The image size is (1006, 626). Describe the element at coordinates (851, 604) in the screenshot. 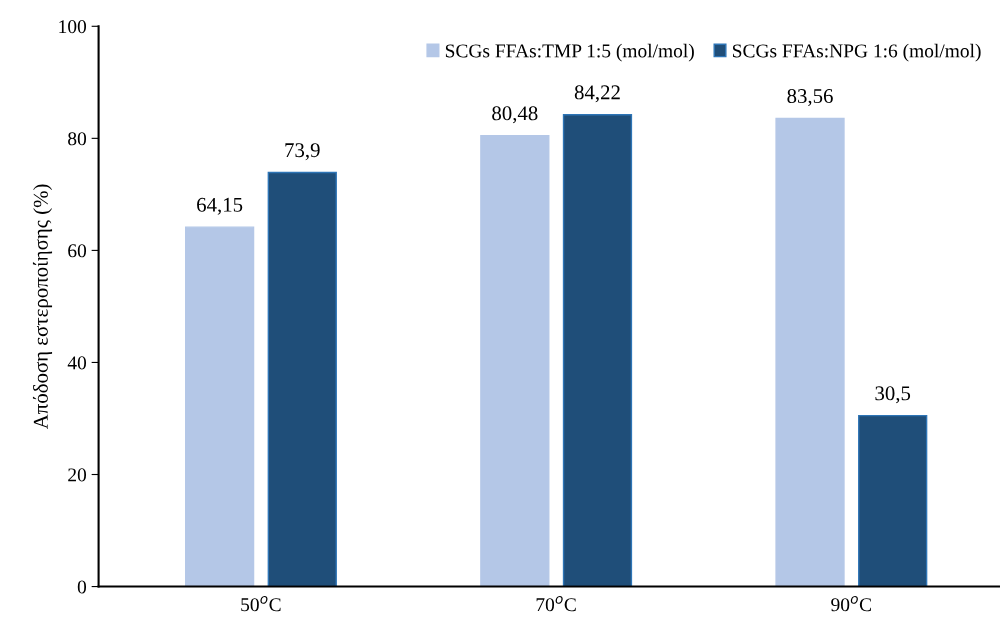

I see `x-tick-label: 90$^{o}$C` at that location.